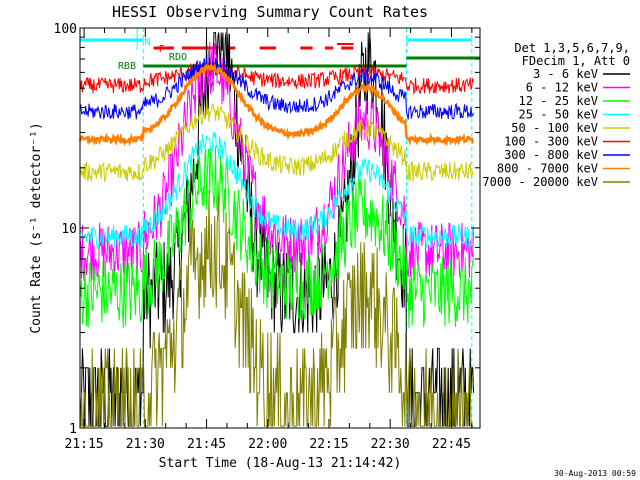  Describe the element at coordinates (562, 88) in the screenshot. I see `legend-label: 6 - 12 keV` at that location.